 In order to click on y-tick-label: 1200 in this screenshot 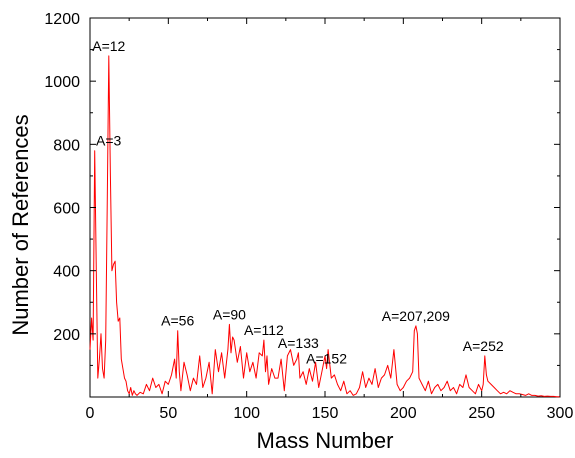, I will do `click(62, 19)`.